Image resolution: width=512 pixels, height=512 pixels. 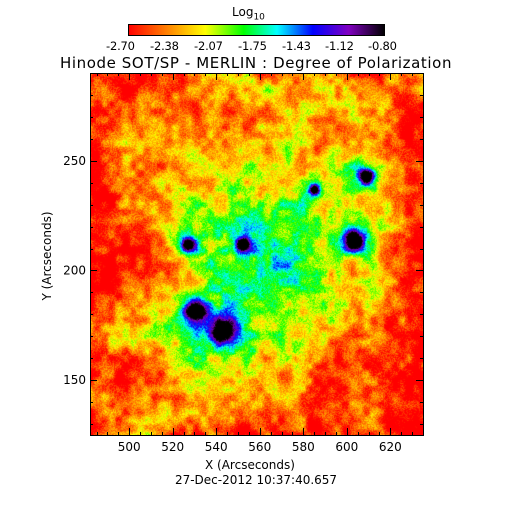 What do you see at coordinates (216, 447) in the screenshot?
I see `x-tick-label: 540` at bounding box center [216, 447].